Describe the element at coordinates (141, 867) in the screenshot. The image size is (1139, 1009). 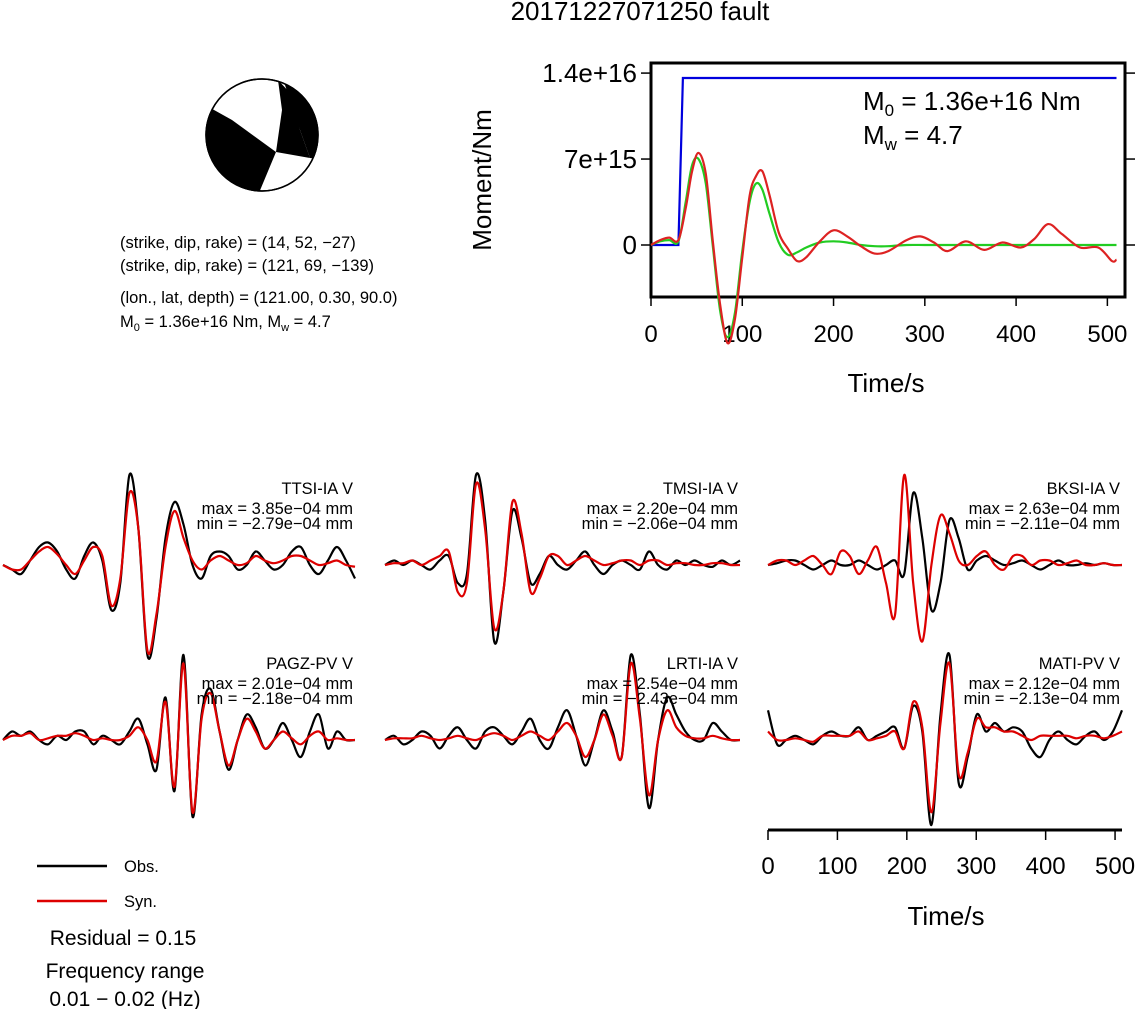
I see `legend-obs-label: Obs.` at that location.